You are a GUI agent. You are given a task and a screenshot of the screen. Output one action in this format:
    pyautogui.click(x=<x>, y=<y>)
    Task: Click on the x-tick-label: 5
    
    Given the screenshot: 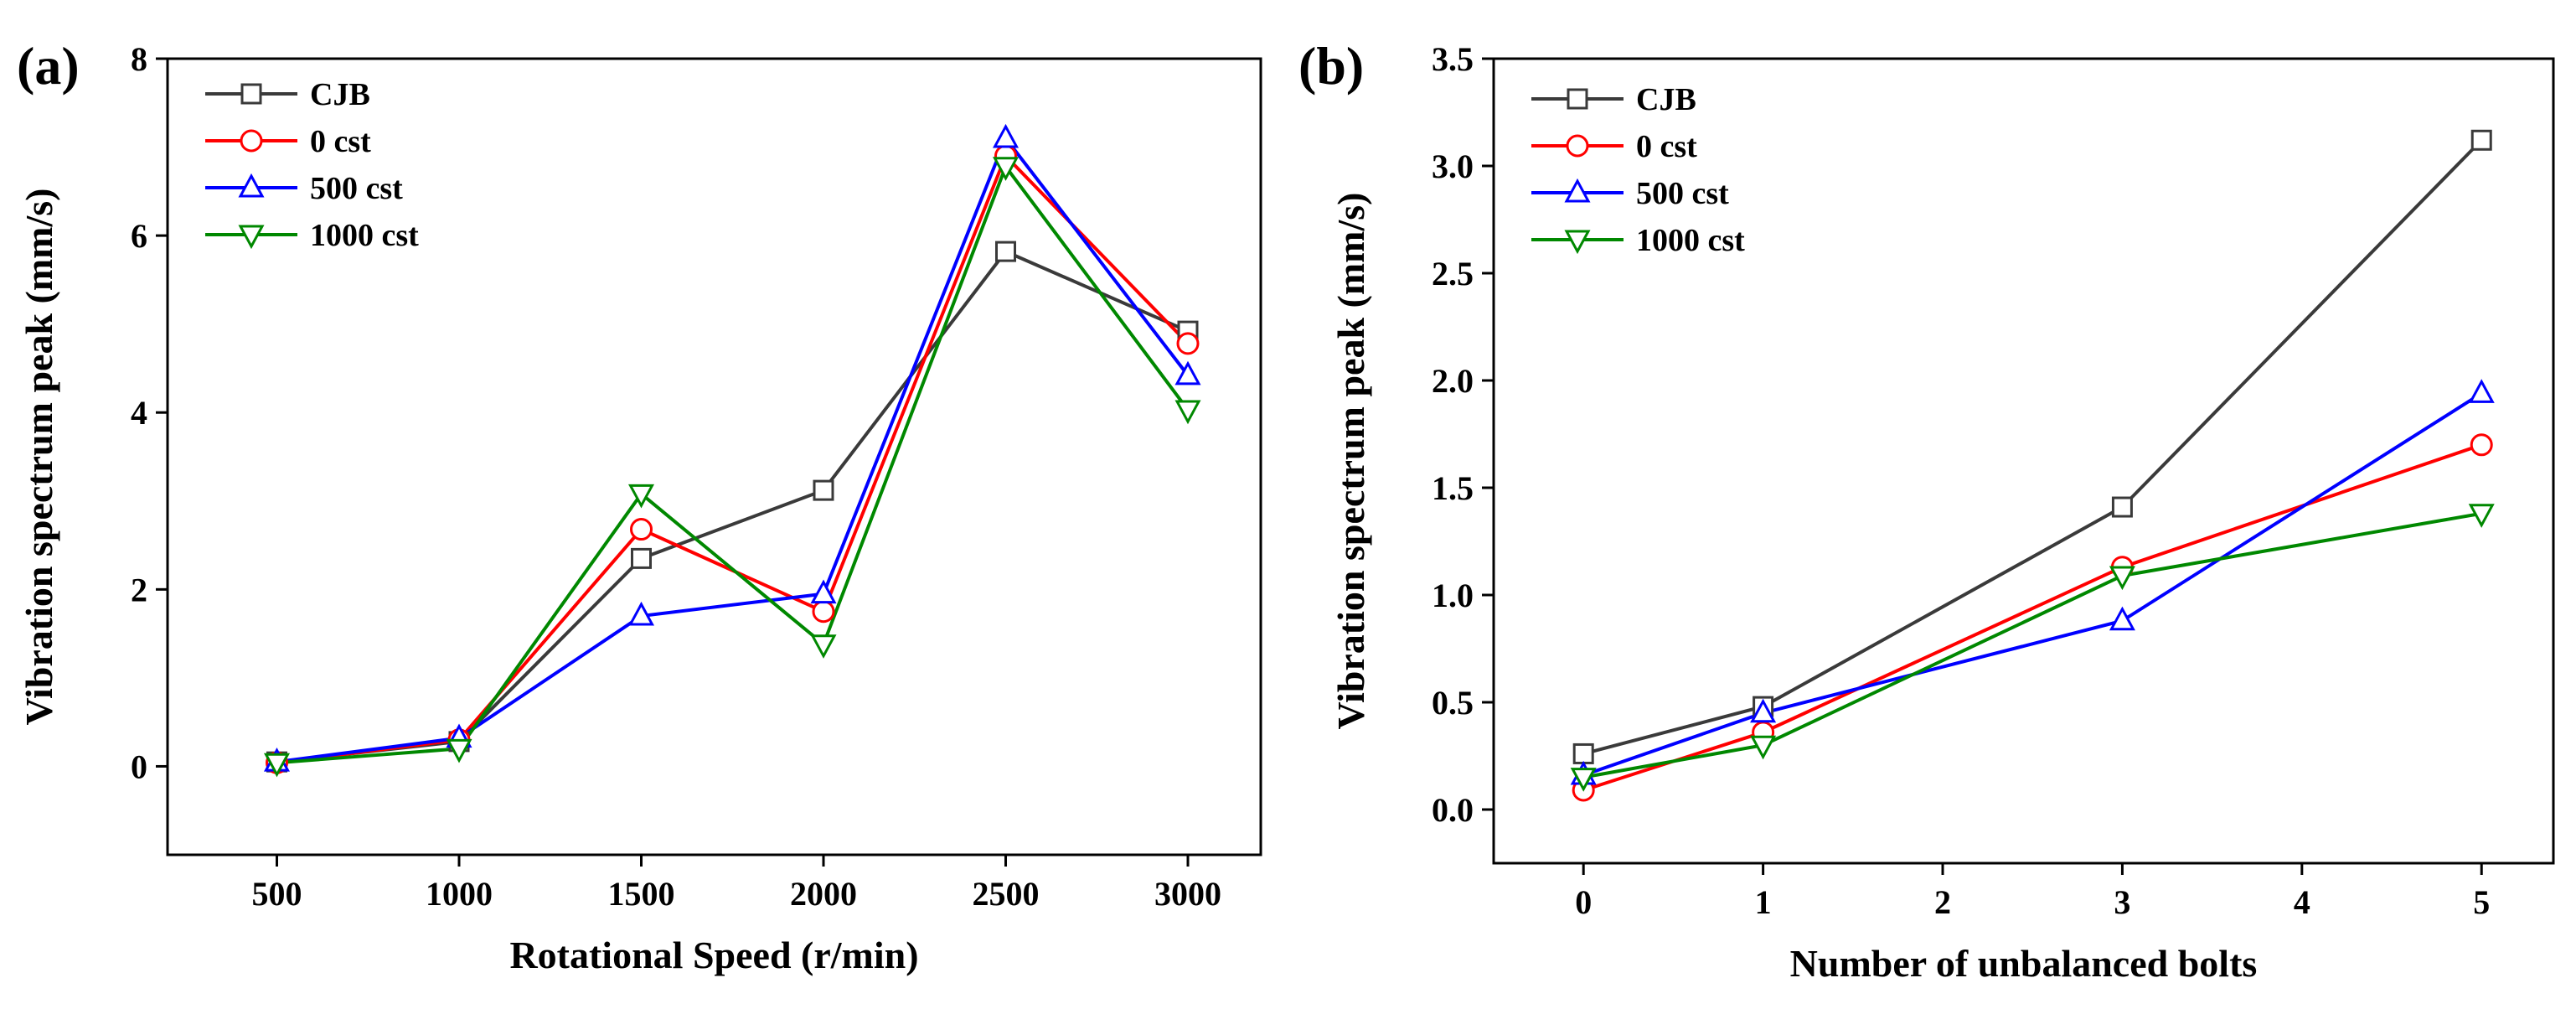 What is the action you would take?
    pyautogui.click(x=2481, y=902)
    